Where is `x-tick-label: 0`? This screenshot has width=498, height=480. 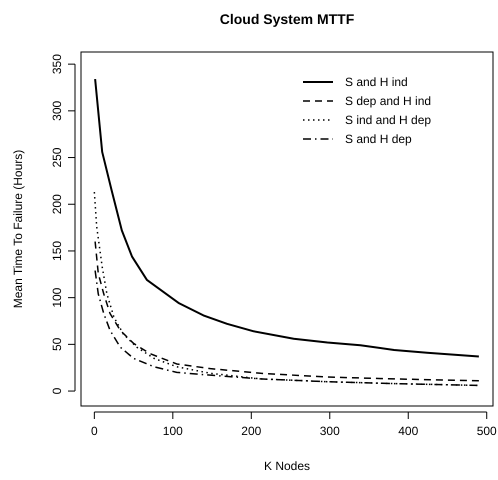 x-tick-label: 0 is located at coordinates (94, 431).